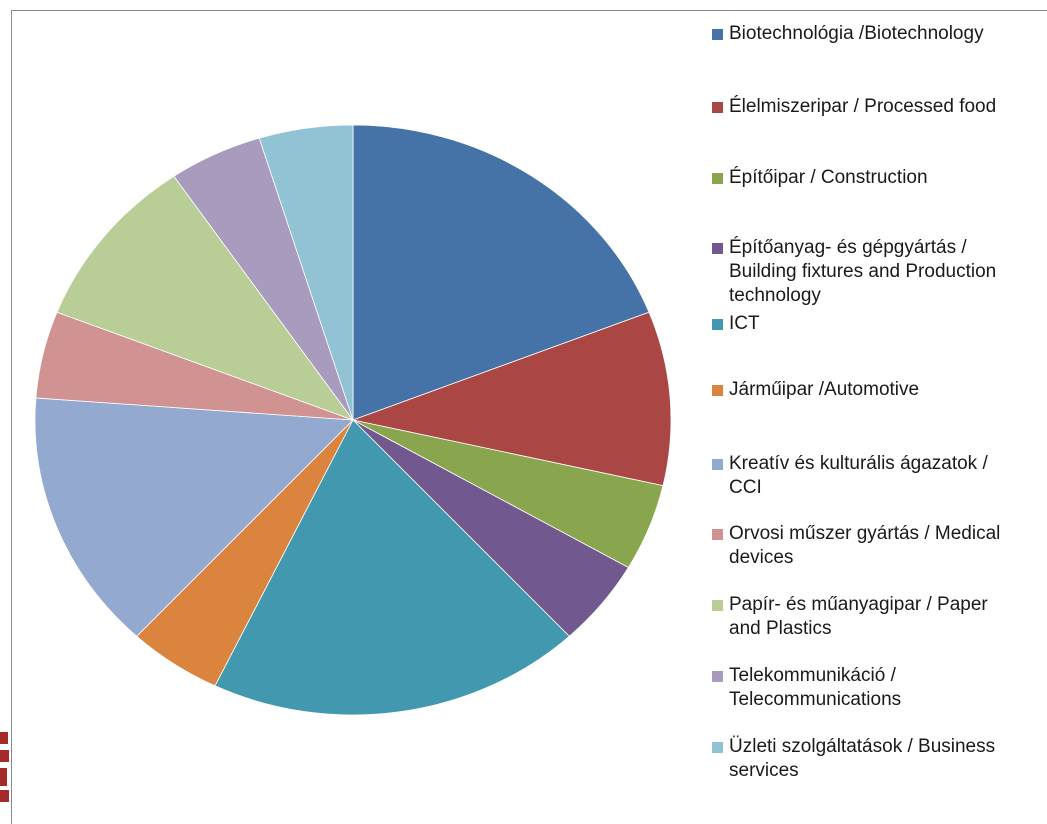 This screenshot has width=1047, height=824. What do you see at coordinates (828, 177) in the screenshot?
I see `legend-label-3: Építőipar / Construction` at bounding box center [828, 177].